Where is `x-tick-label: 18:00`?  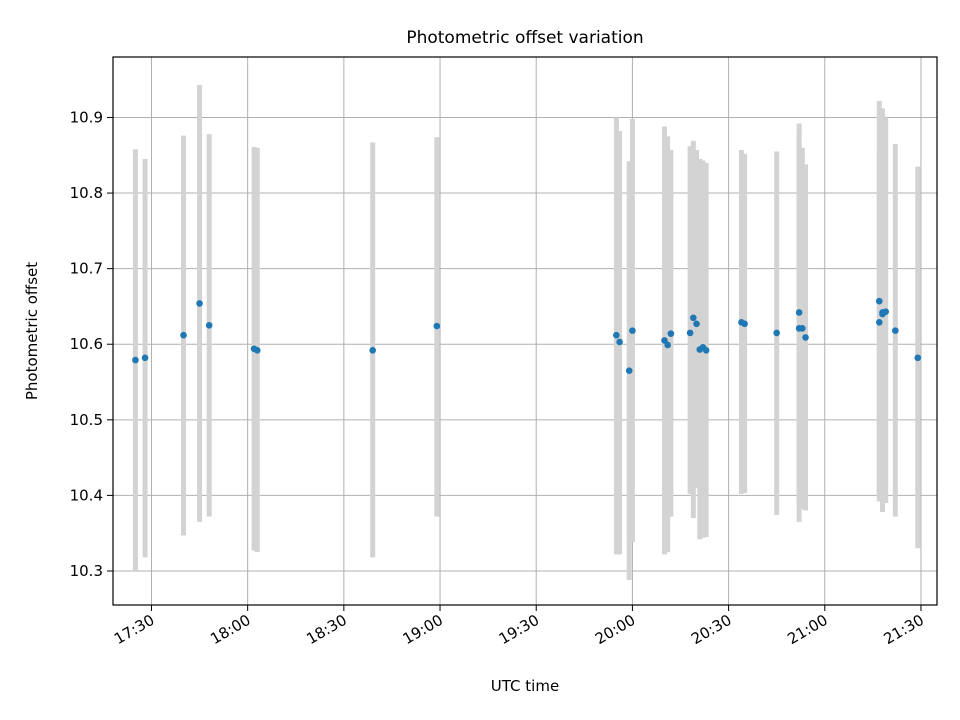 x-tick-label: 18:00 is located at coordinates (230, 629).